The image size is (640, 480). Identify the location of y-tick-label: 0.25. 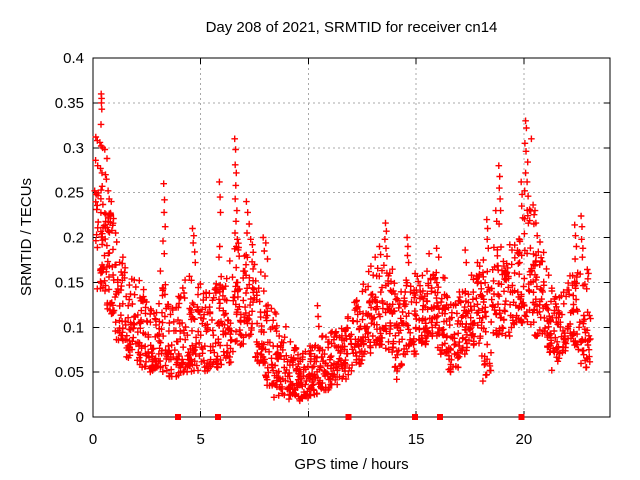
(69, 193).